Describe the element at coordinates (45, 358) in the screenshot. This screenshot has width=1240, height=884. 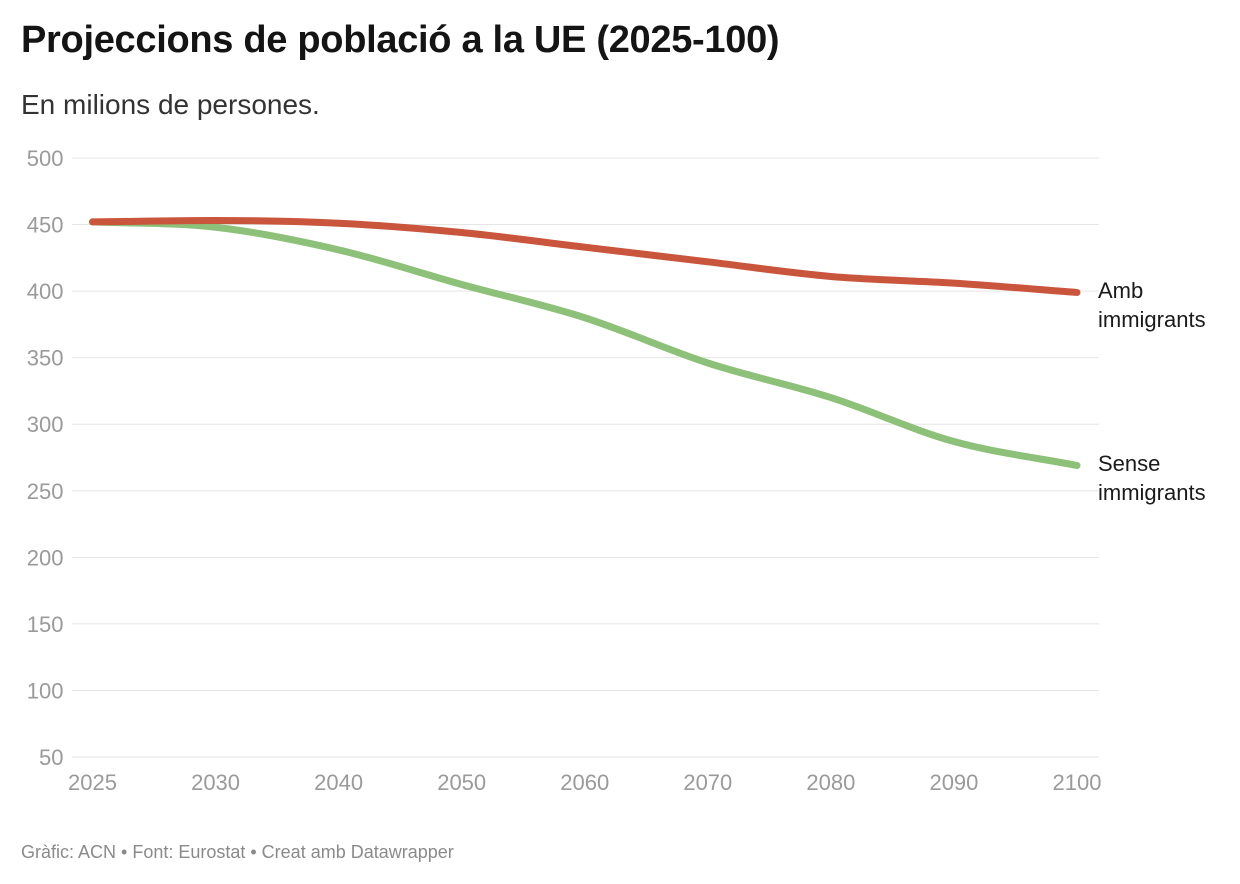
I see `y-tick-label-350: 350` at that location.